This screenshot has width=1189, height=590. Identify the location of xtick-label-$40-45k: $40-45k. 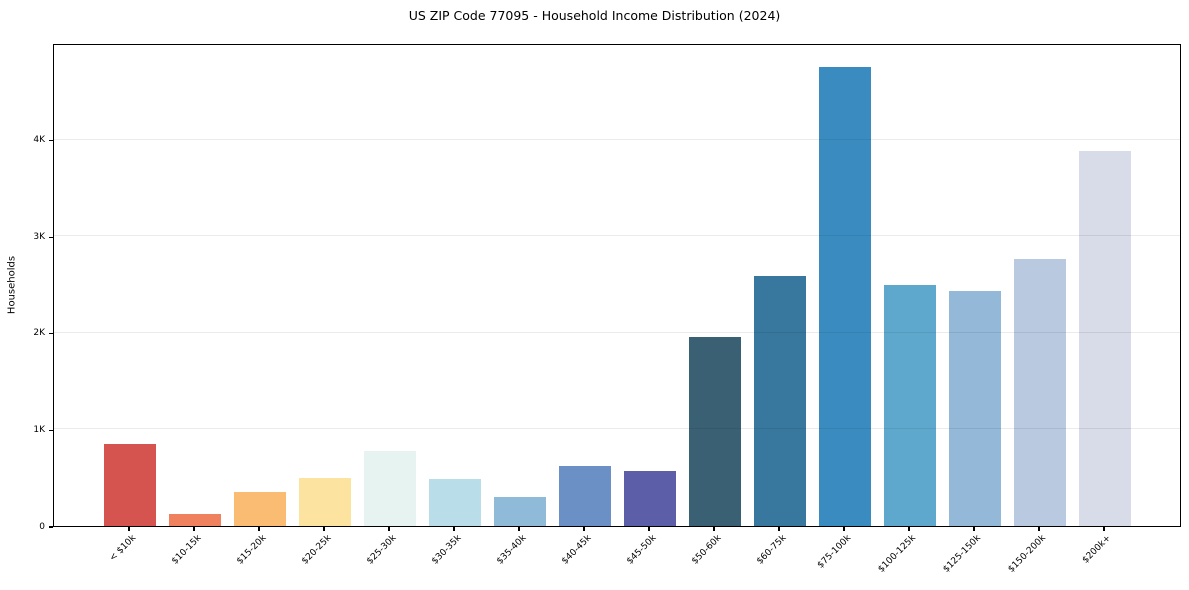
(577, 550).